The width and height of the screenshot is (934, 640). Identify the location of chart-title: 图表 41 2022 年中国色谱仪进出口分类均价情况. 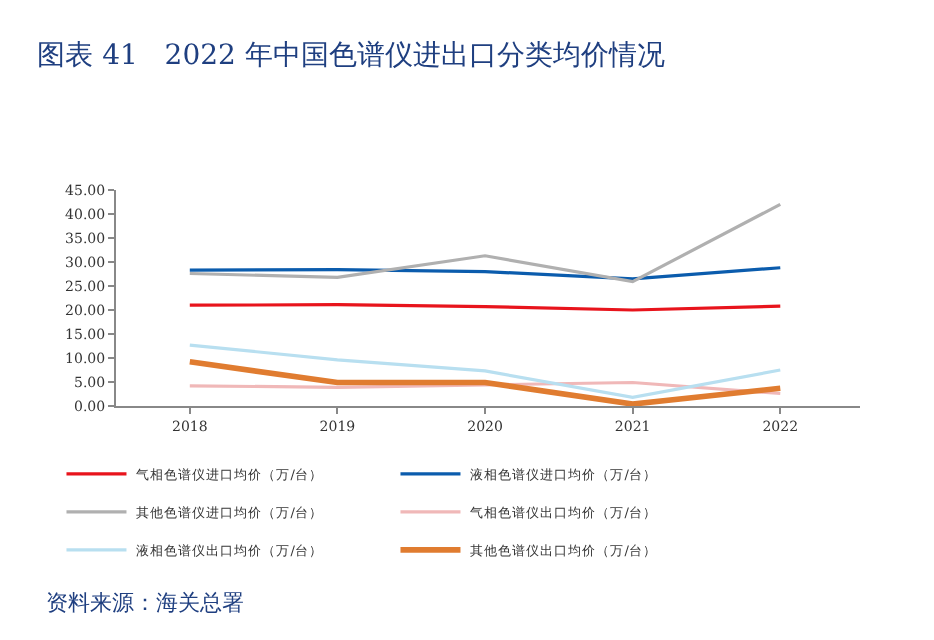
(351, 56).